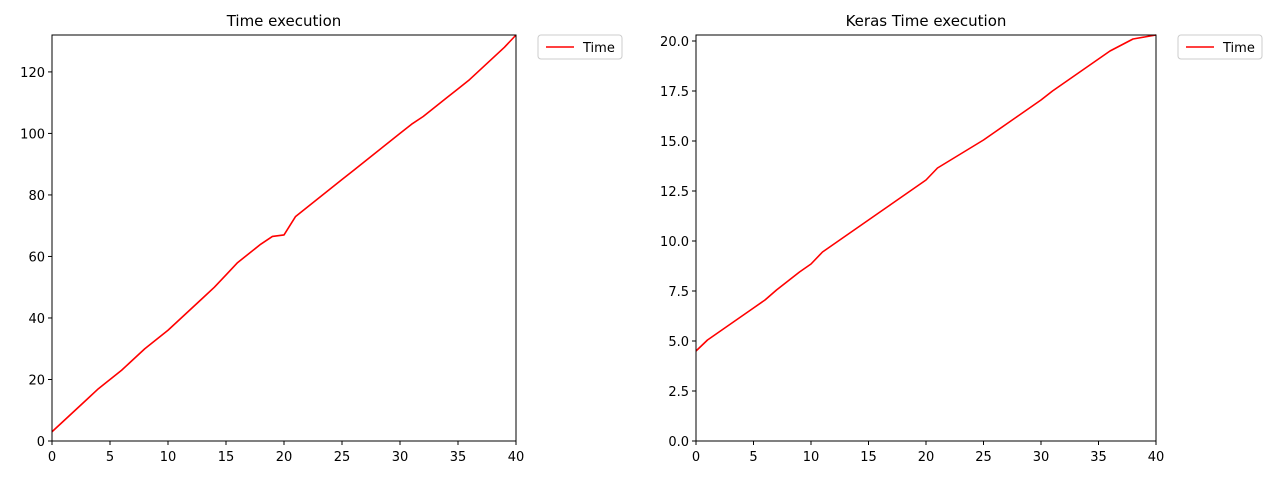 This screenshot has width=1280, height=480. I want to click on y-tick-label: 2.5, so click(678, 392).